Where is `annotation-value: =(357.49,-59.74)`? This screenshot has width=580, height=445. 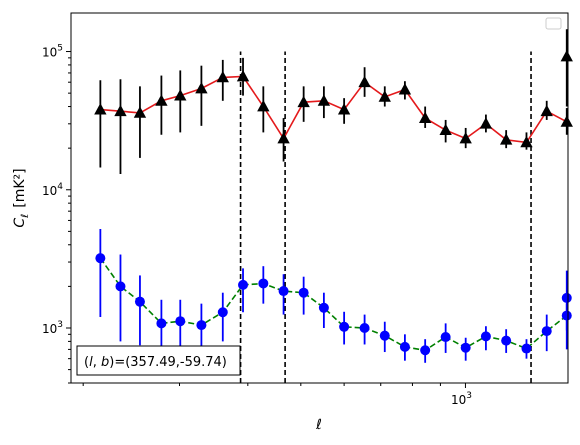
annotation-value: =(357.49,-59.74) is located at coordinates (170, 362).